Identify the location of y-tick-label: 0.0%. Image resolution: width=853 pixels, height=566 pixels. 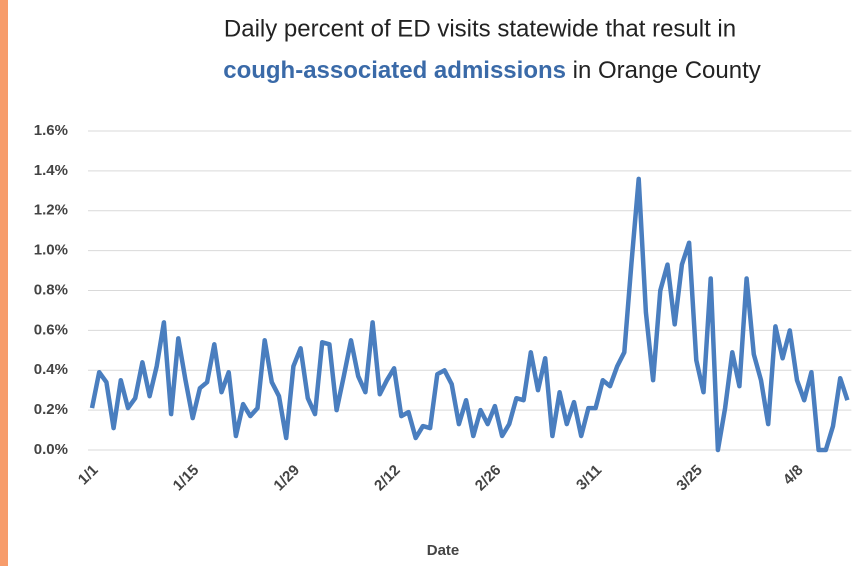
(51, 449).